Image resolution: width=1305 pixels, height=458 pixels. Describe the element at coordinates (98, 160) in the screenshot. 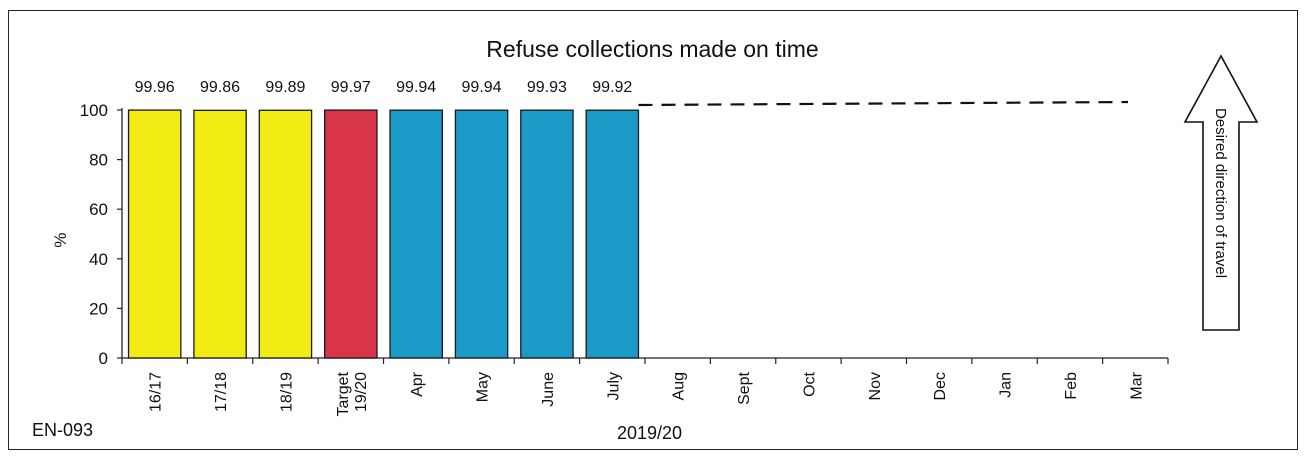

I see `y-tick-label: 80` at that location.